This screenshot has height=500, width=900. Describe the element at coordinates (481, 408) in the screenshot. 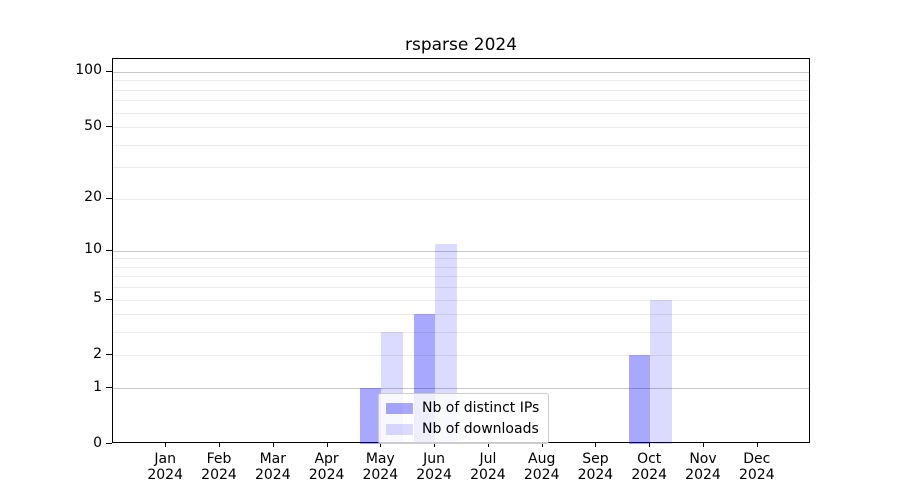

I see `legend-label-distinct-ips: Nb of distinct IPs` at that location.